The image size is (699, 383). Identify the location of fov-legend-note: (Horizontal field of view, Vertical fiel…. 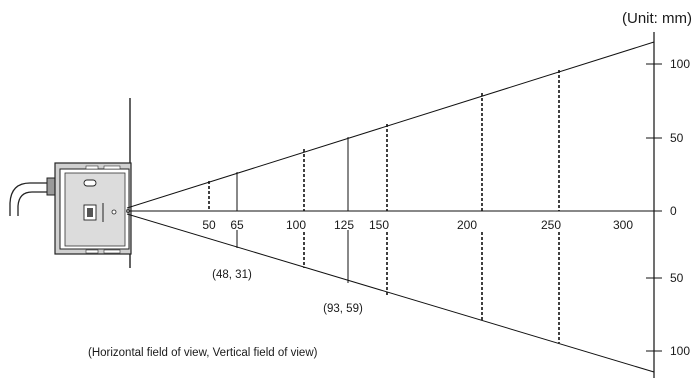
(203, 353).